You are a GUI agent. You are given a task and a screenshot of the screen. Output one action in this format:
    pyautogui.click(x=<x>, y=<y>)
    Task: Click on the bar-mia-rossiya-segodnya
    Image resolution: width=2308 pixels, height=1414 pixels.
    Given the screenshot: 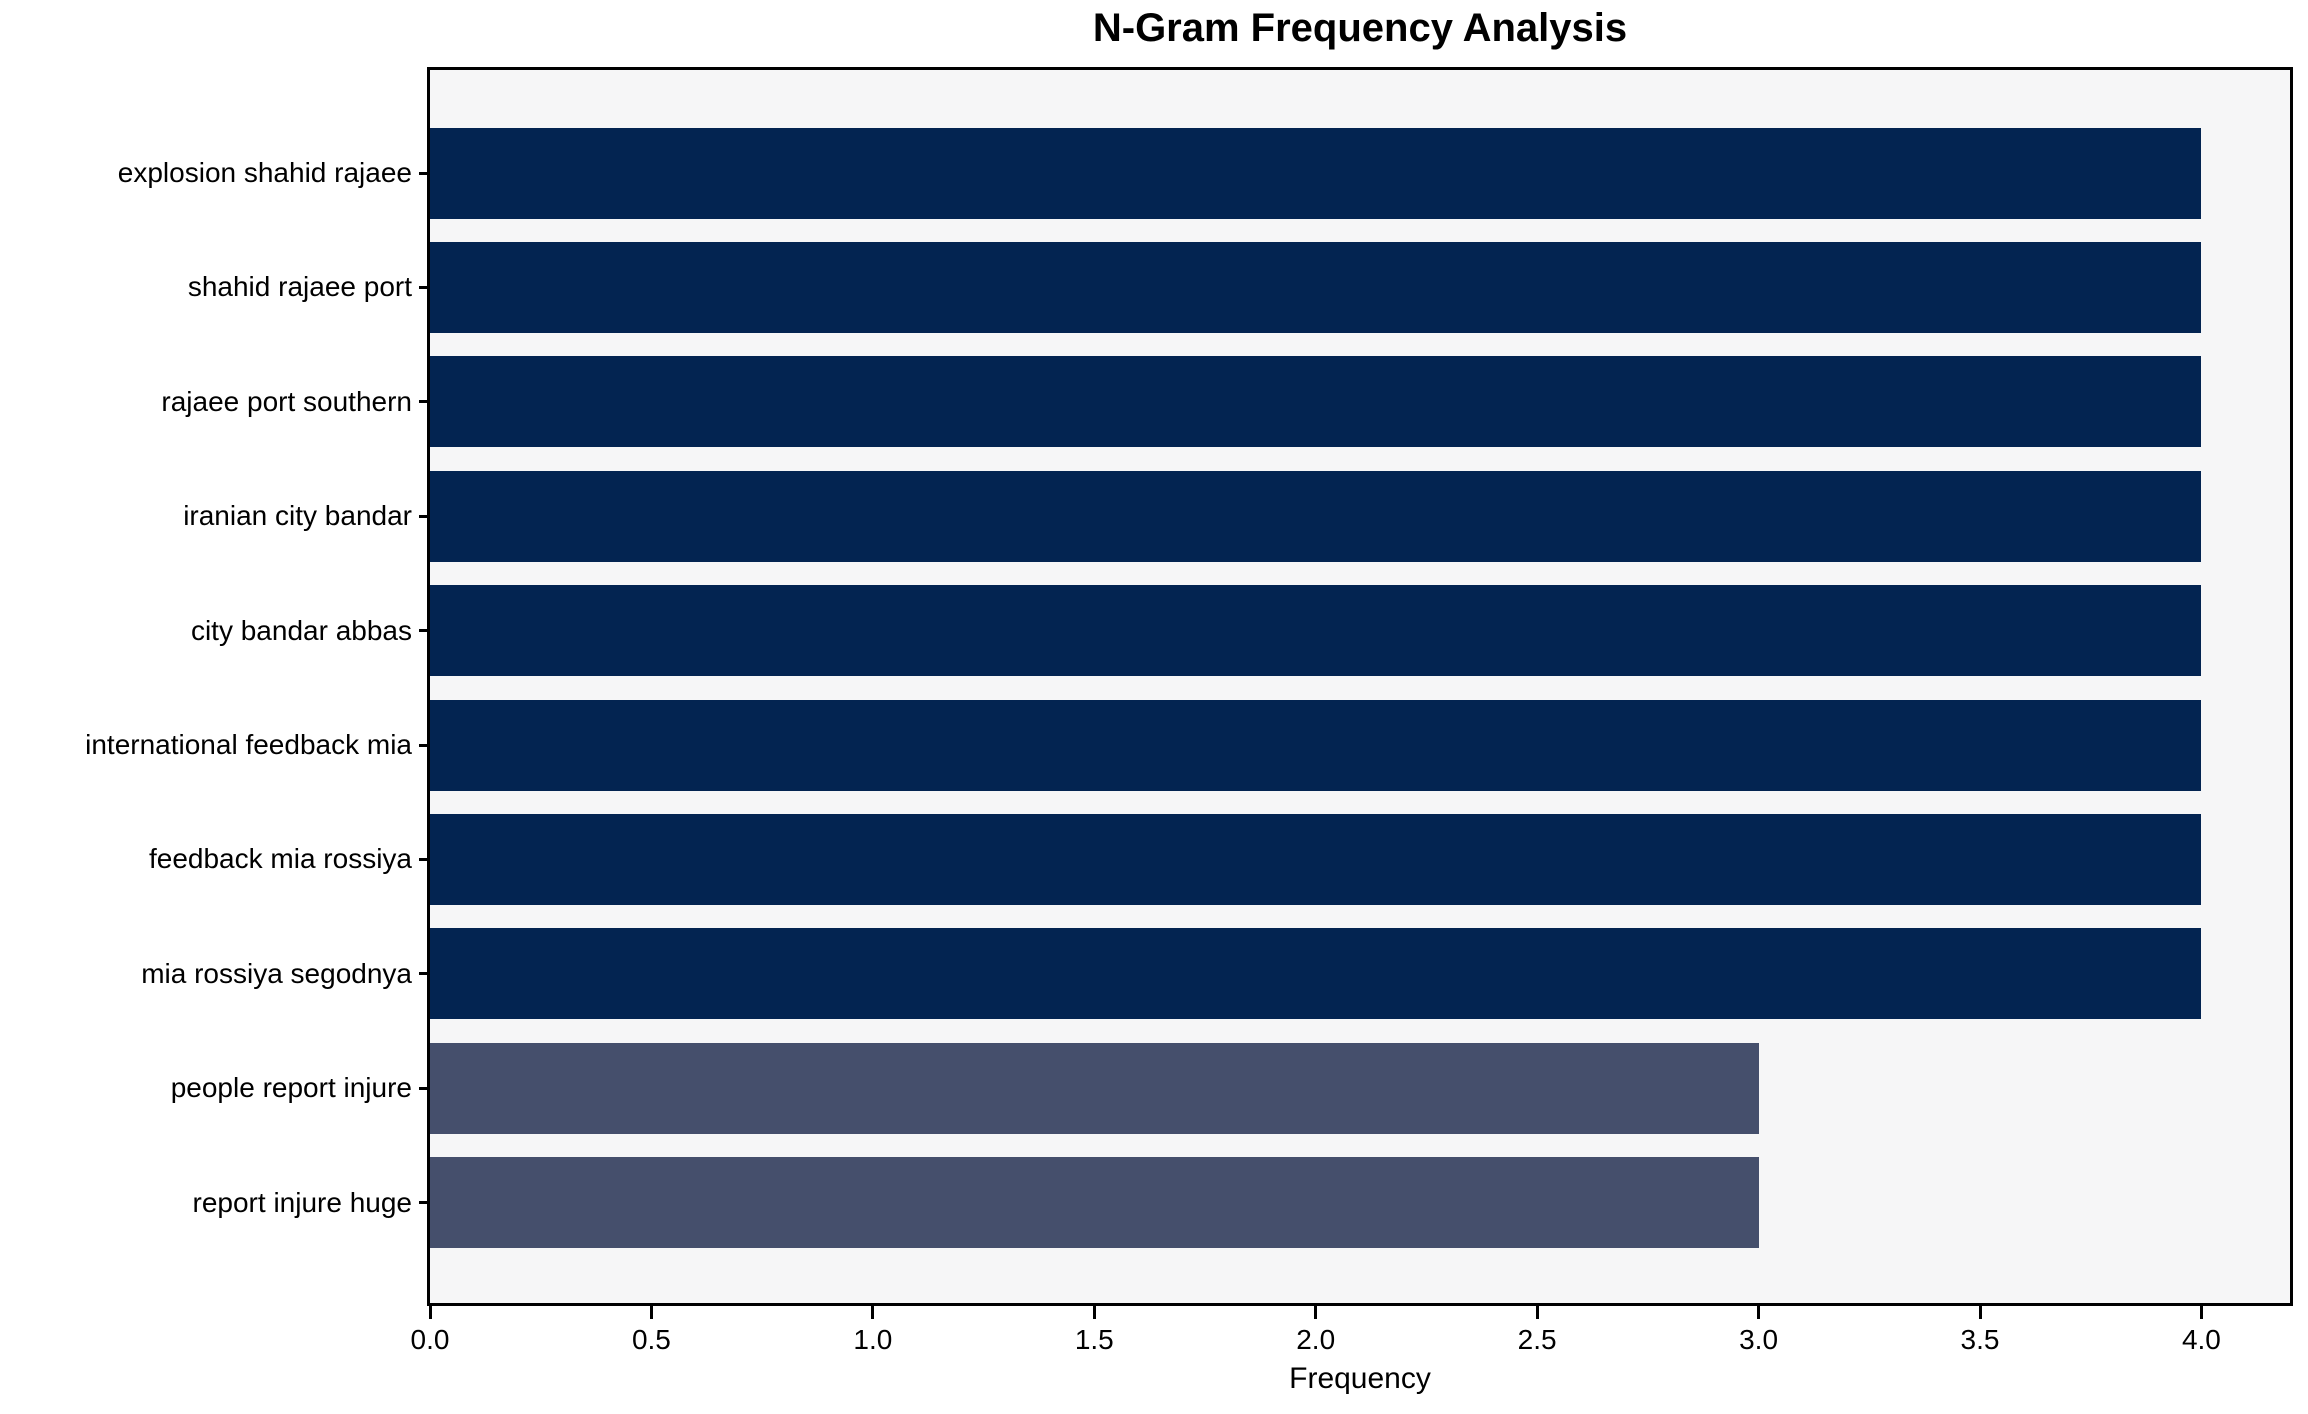 What is the action you would take?
    pyautogui.click(x=1316, y=974)
    